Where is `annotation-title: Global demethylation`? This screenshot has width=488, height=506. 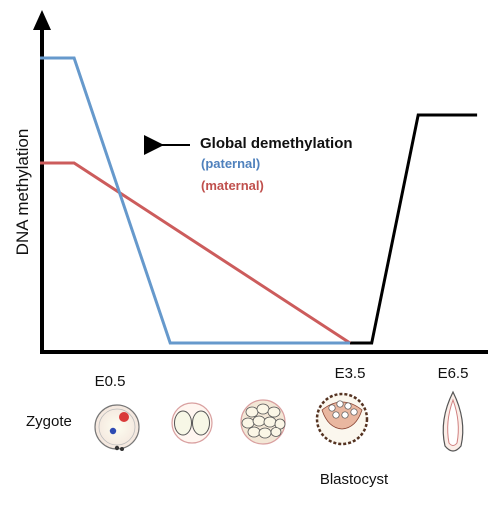
annotation-title: Global demethylation is located at coordinates (276, 143).